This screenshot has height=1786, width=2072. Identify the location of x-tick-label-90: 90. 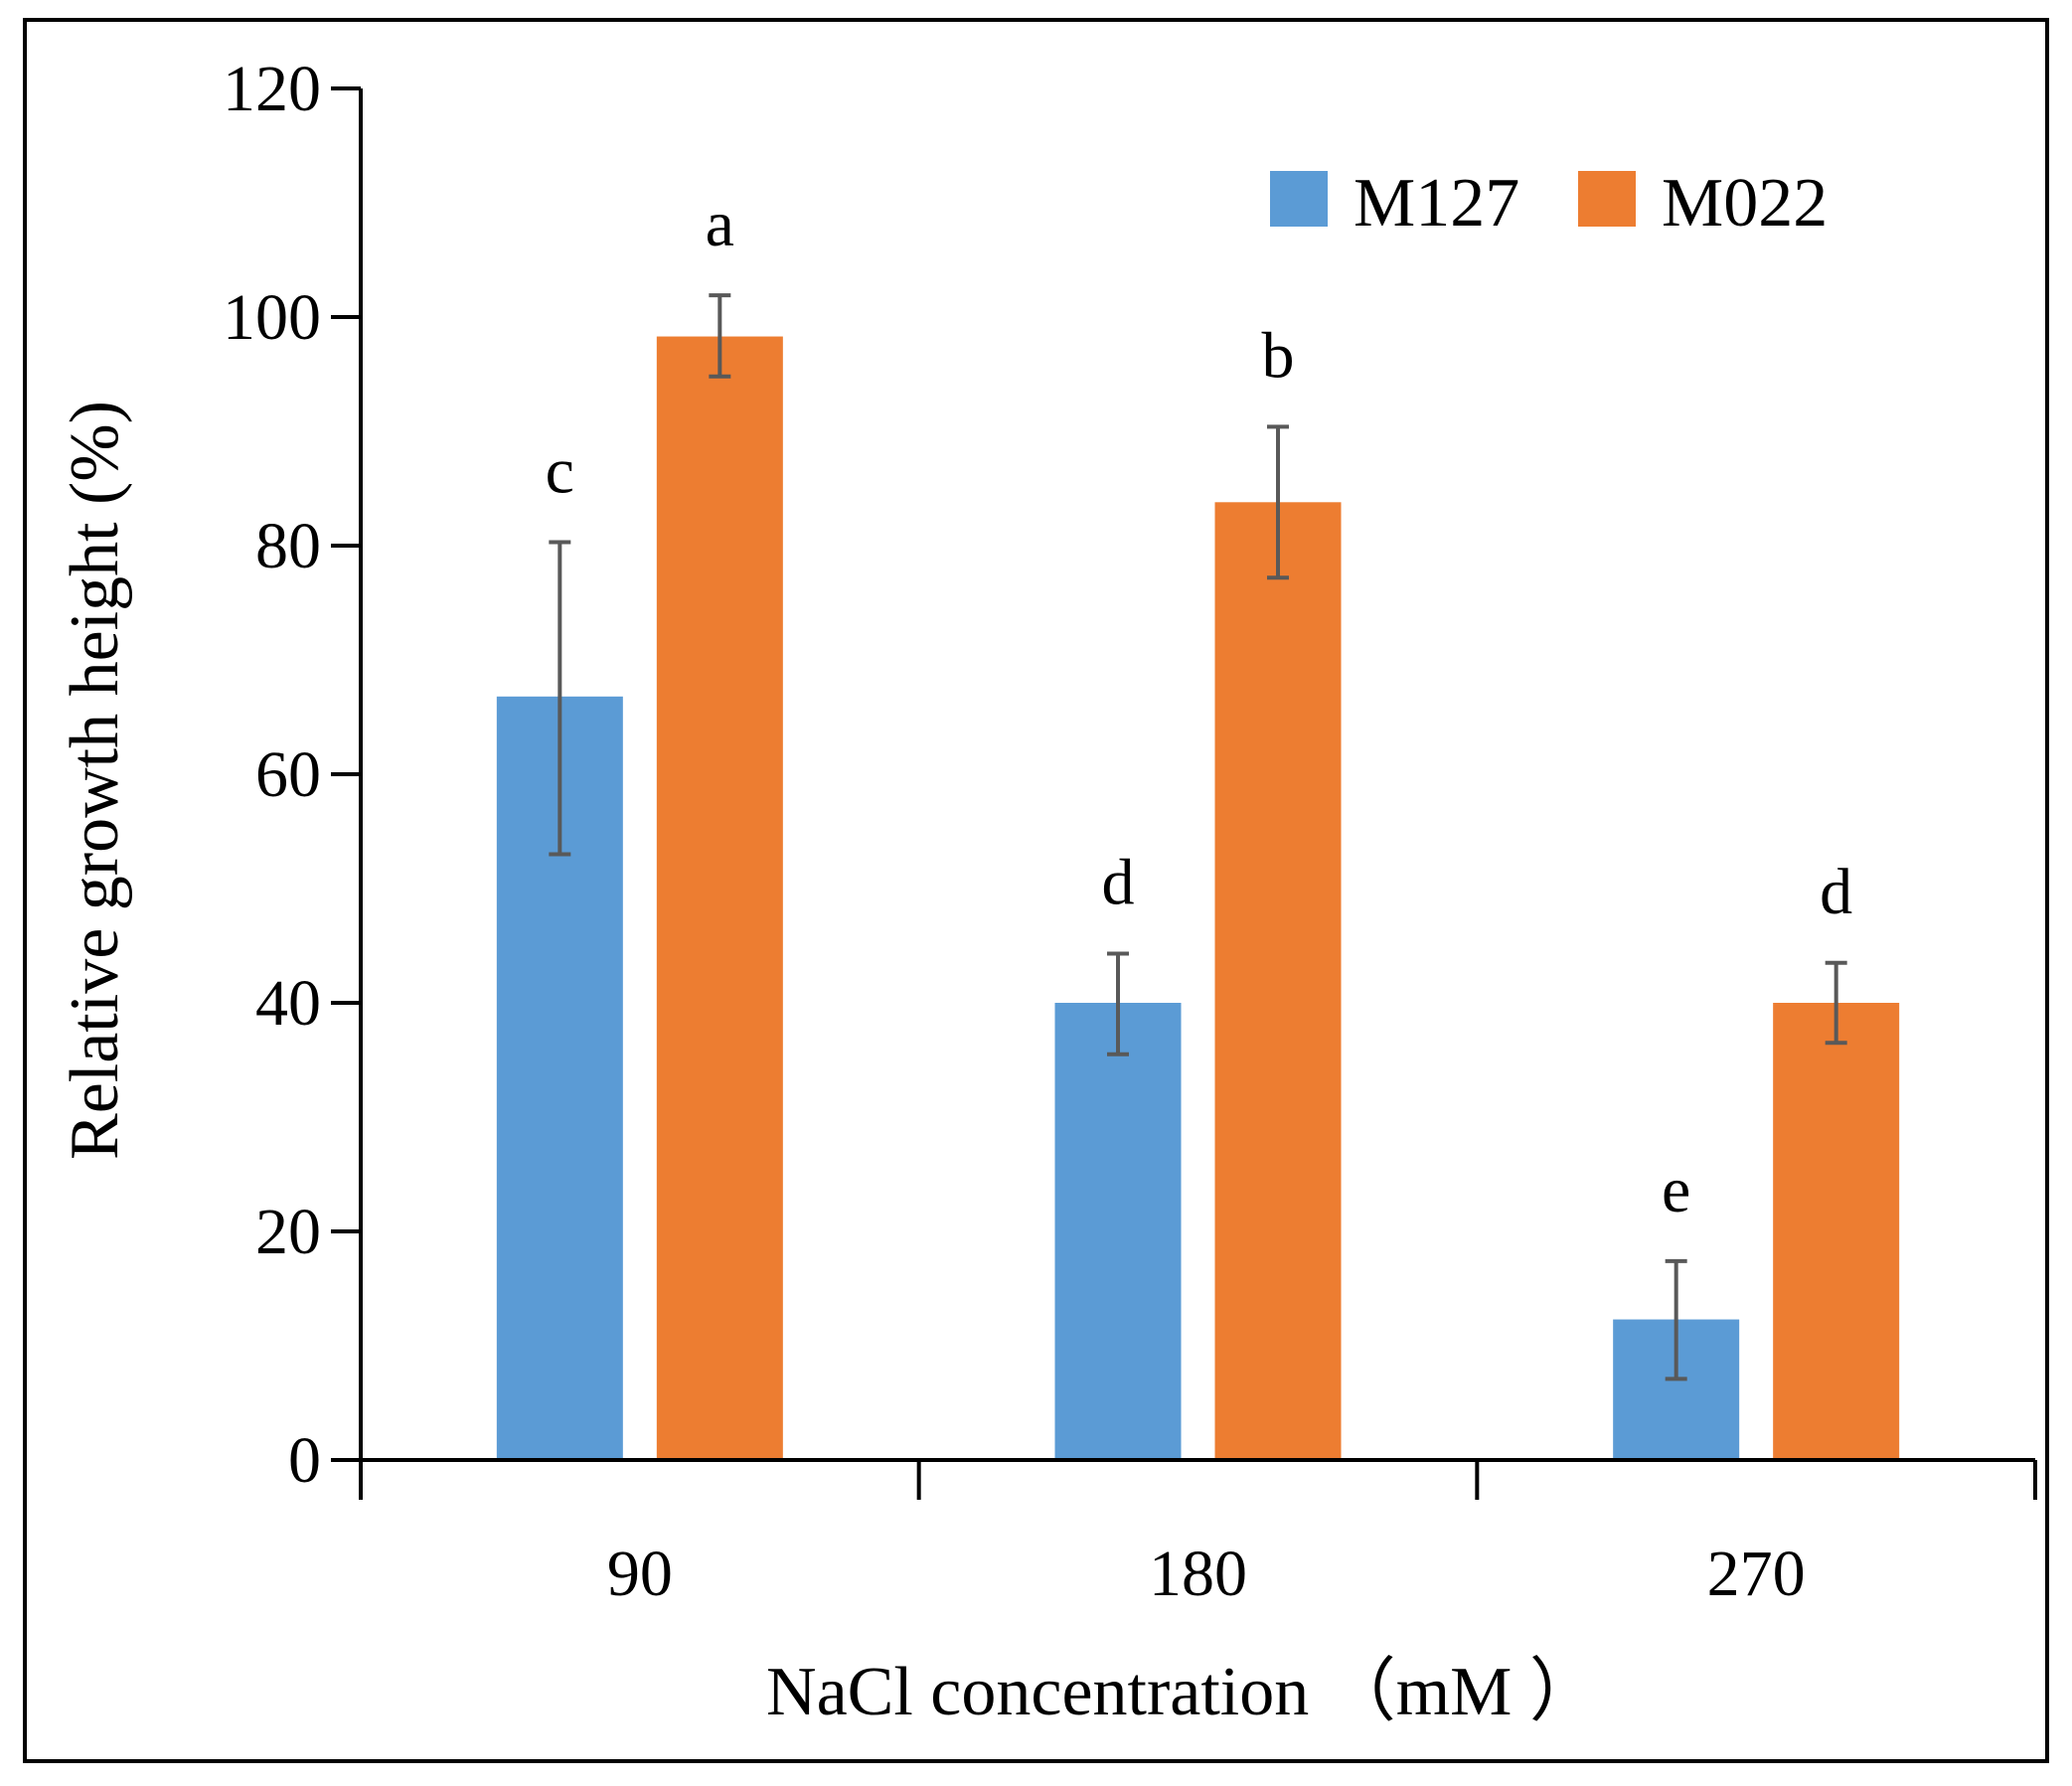
(640, 1574).